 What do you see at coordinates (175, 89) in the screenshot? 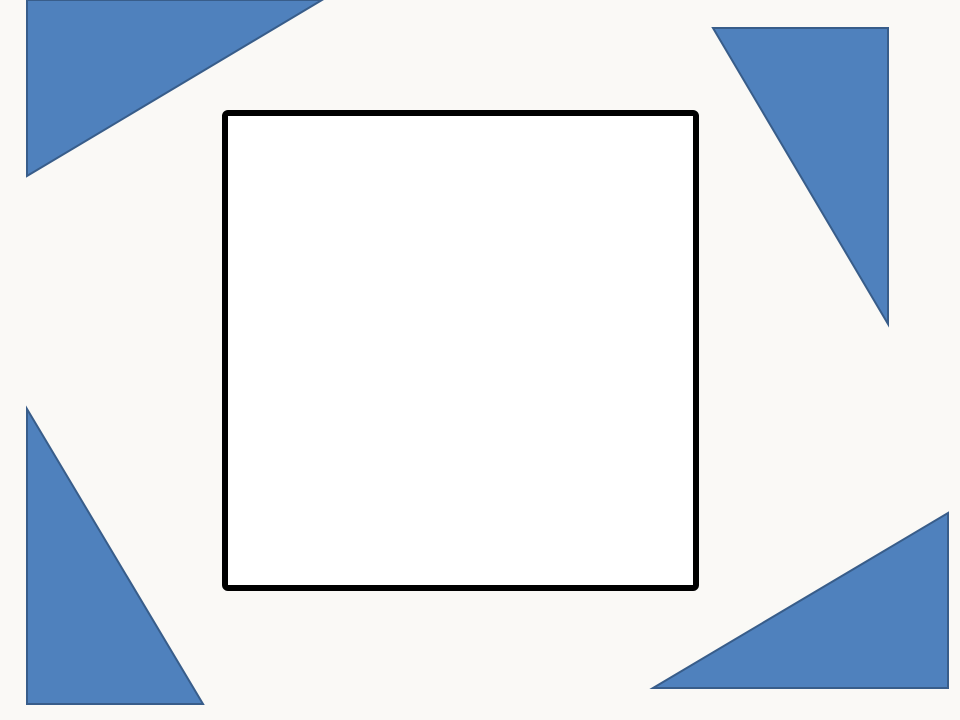
I see `triangle-top-left` at bounding box center [175, 89].